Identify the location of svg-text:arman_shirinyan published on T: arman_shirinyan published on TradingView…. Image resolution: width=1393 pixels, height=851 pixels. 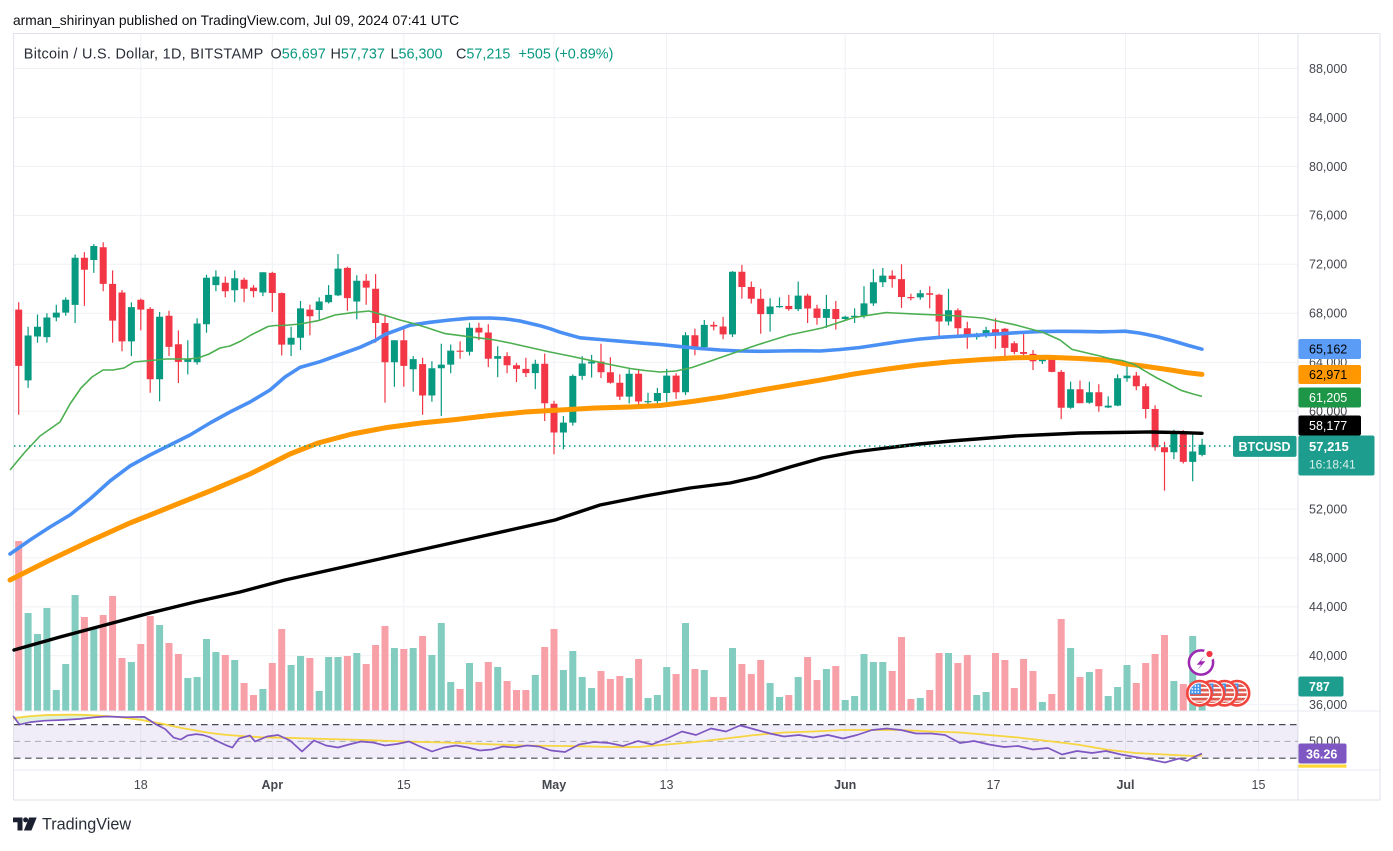
(236, 20).